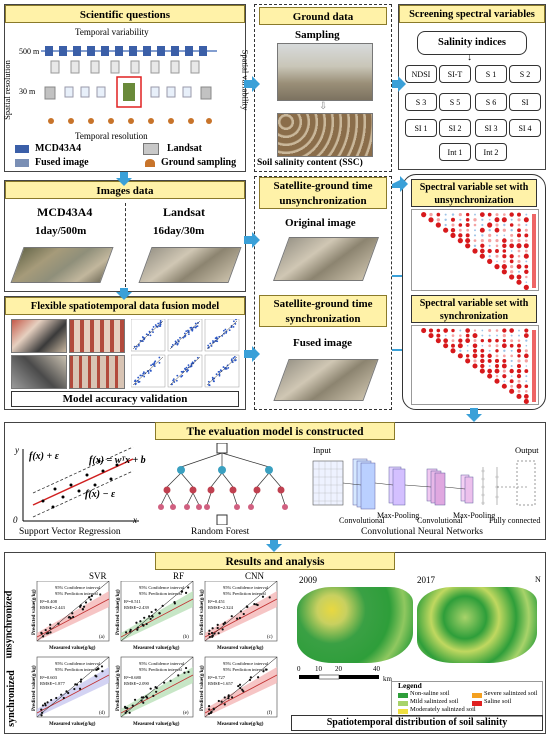 This screenshot has width=550, height=738. What do you see at coordinates (299, 669) in the screenshot?
I see `scale-tick-0: 0` at bounding box center [299, 669].